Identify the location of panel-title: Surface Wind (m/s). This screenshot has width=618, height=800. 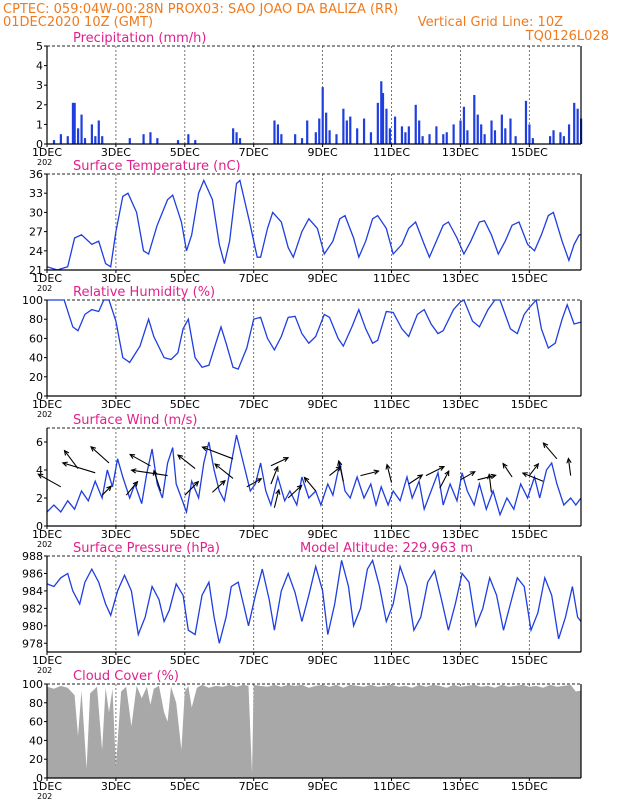
(135, 420).